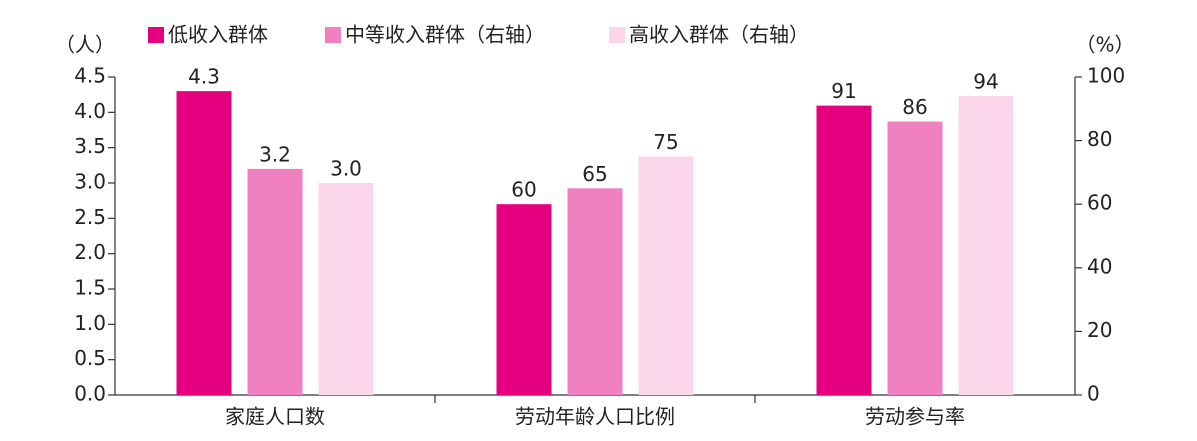  Describe the element at coordinates (594, 174) in the screenshot. I see `value-label: 65` at that location.